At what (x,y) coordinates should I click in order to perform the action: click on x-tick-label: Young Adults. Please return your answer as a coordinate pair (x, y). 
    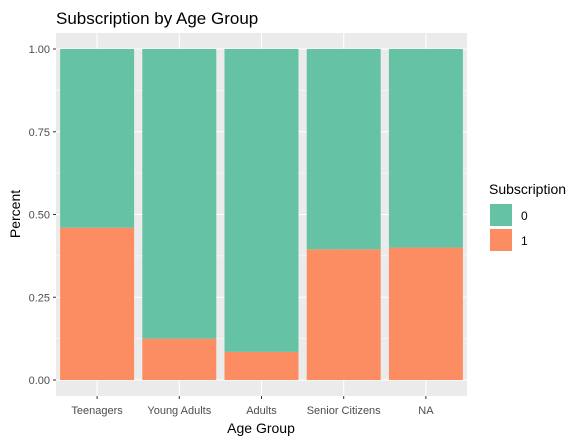
    Looking at the image, I should click on (179, 411).